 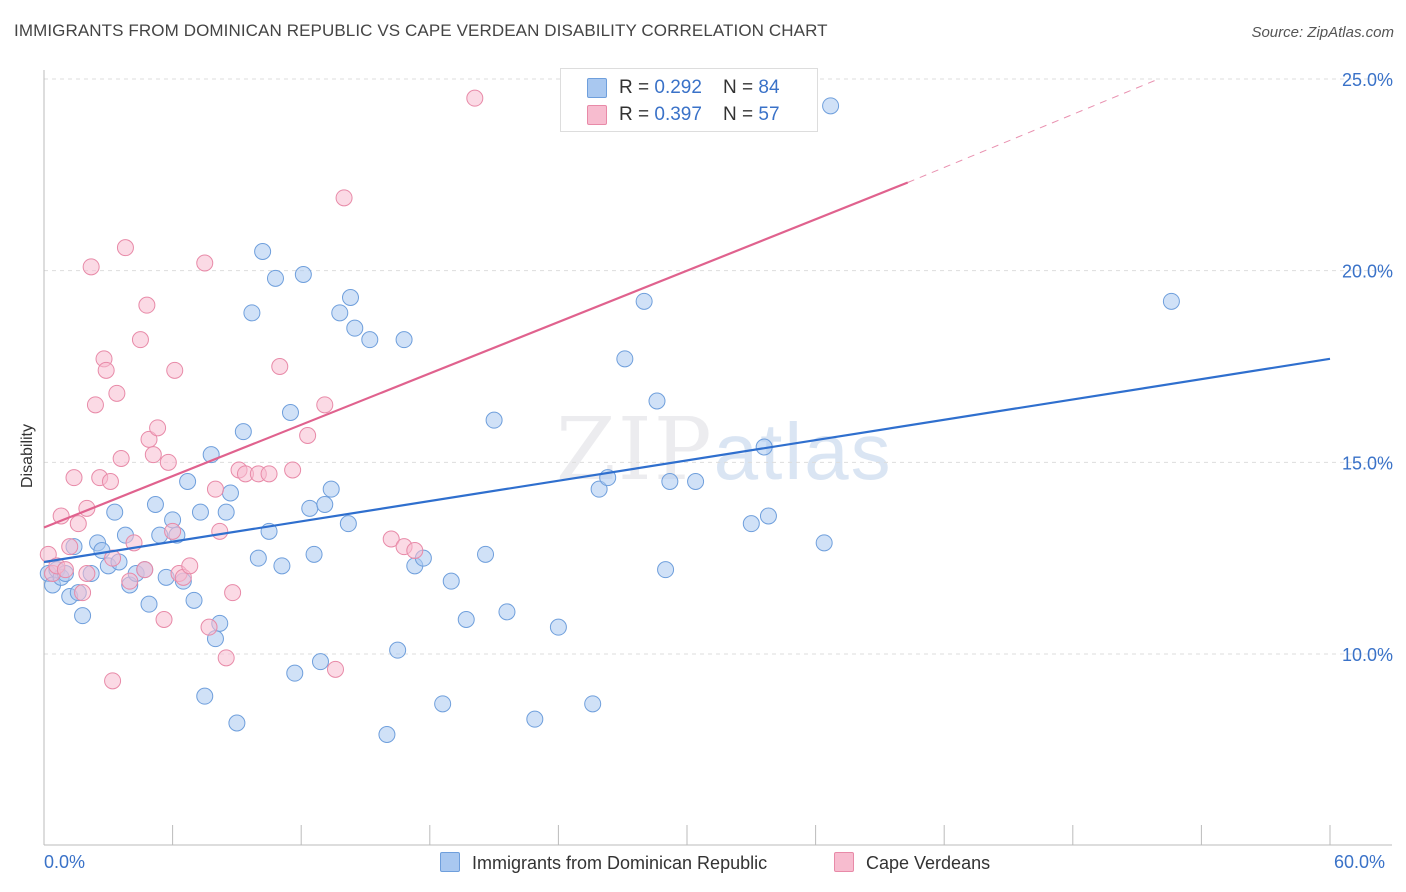 What do you see at coordinates (1367, 655) in the screenshot?
I see `y-tick-label: 10.0%` at bounding box center [1367, 655].